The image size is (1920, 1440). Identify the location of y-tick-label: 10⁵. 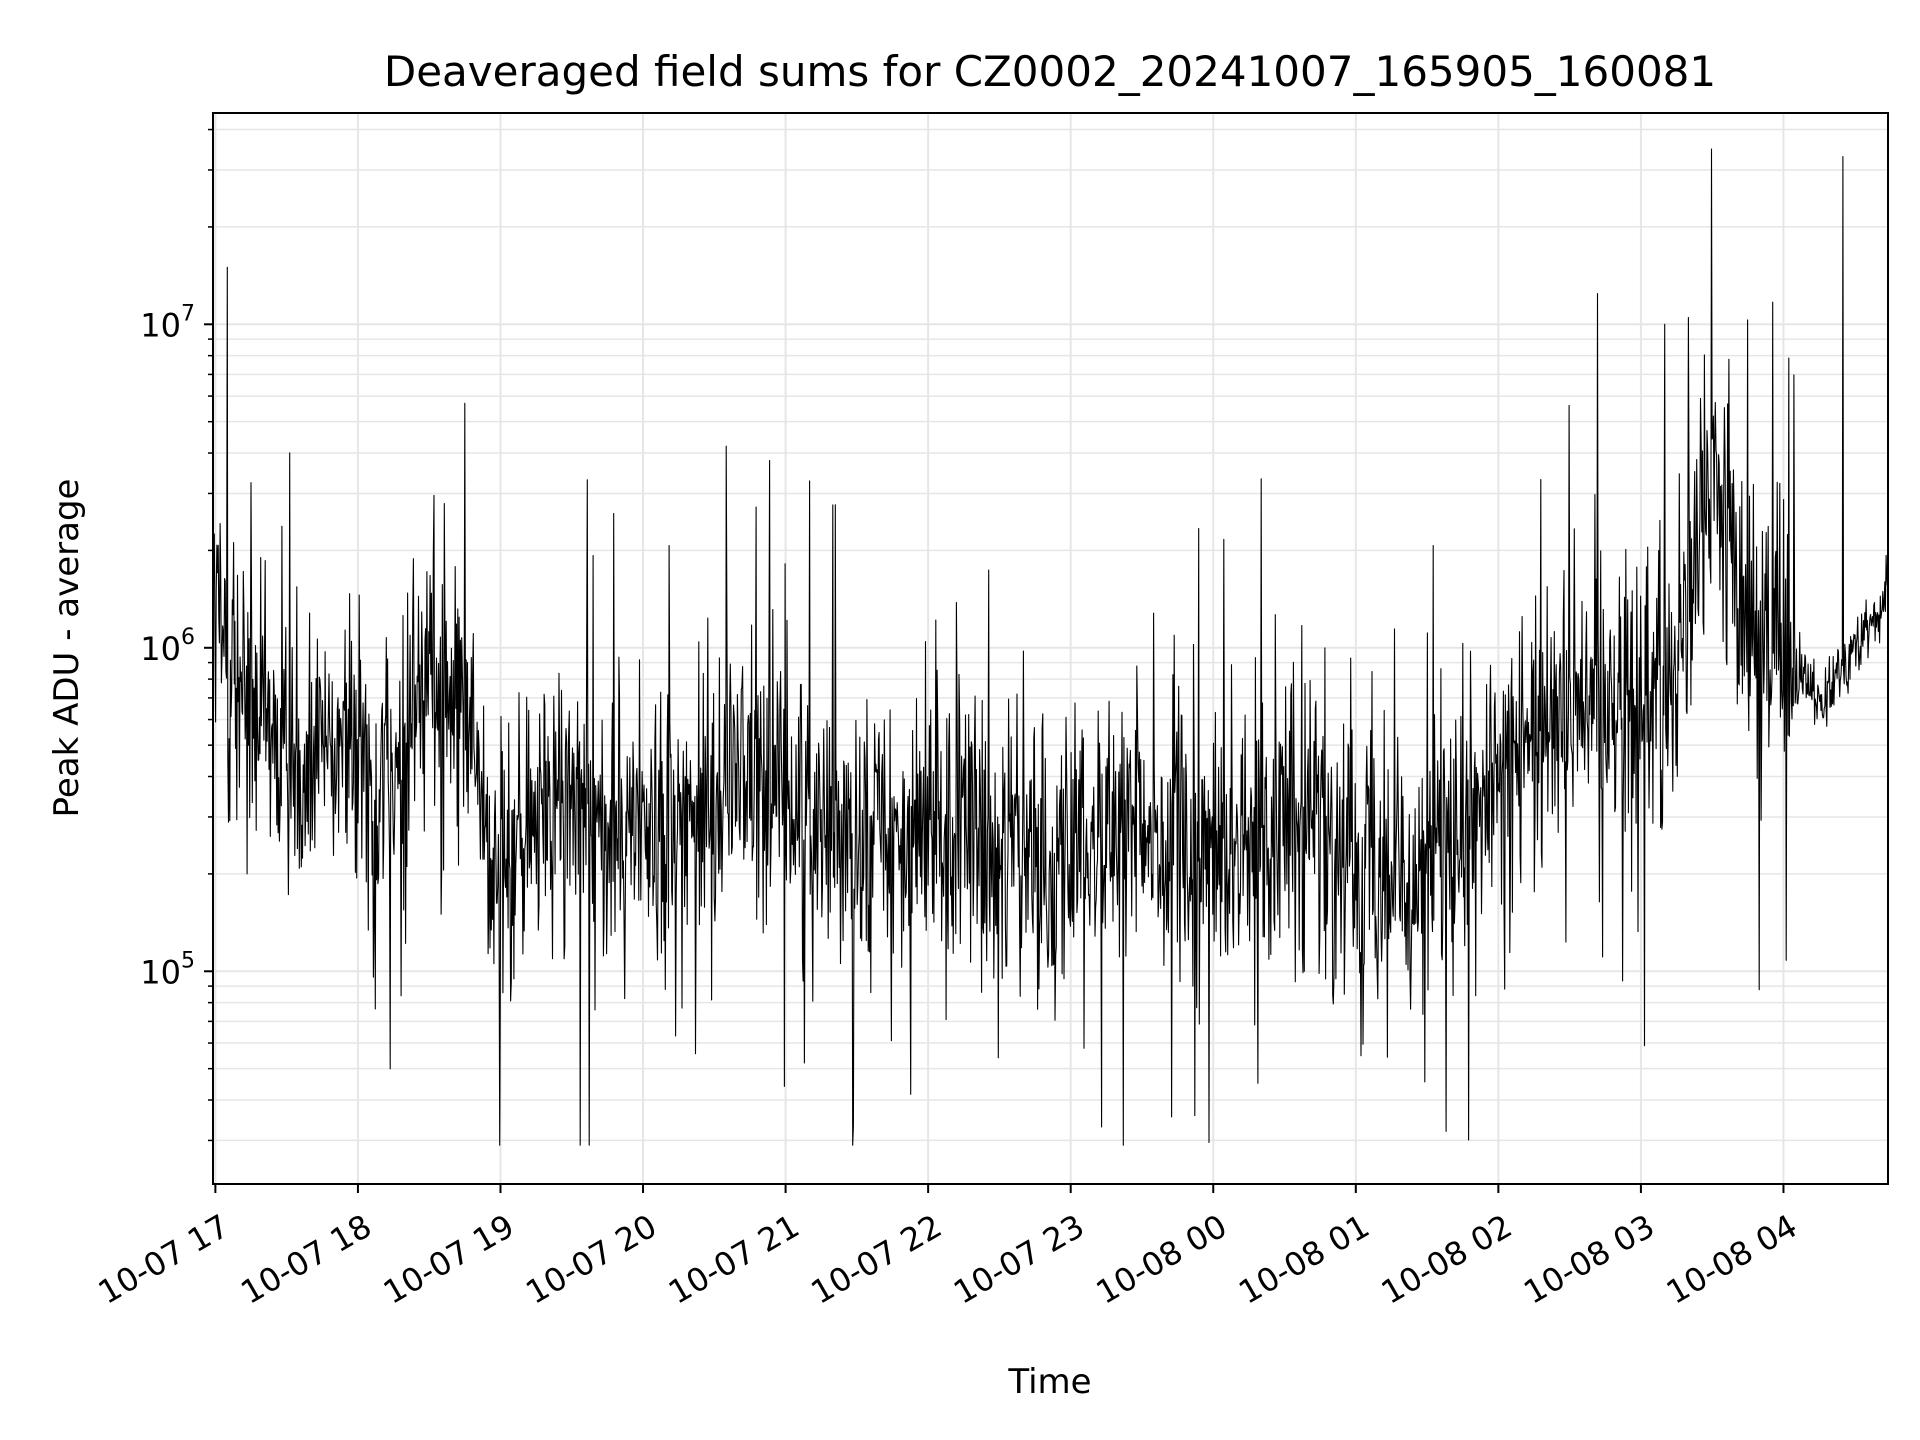
(167, 969).